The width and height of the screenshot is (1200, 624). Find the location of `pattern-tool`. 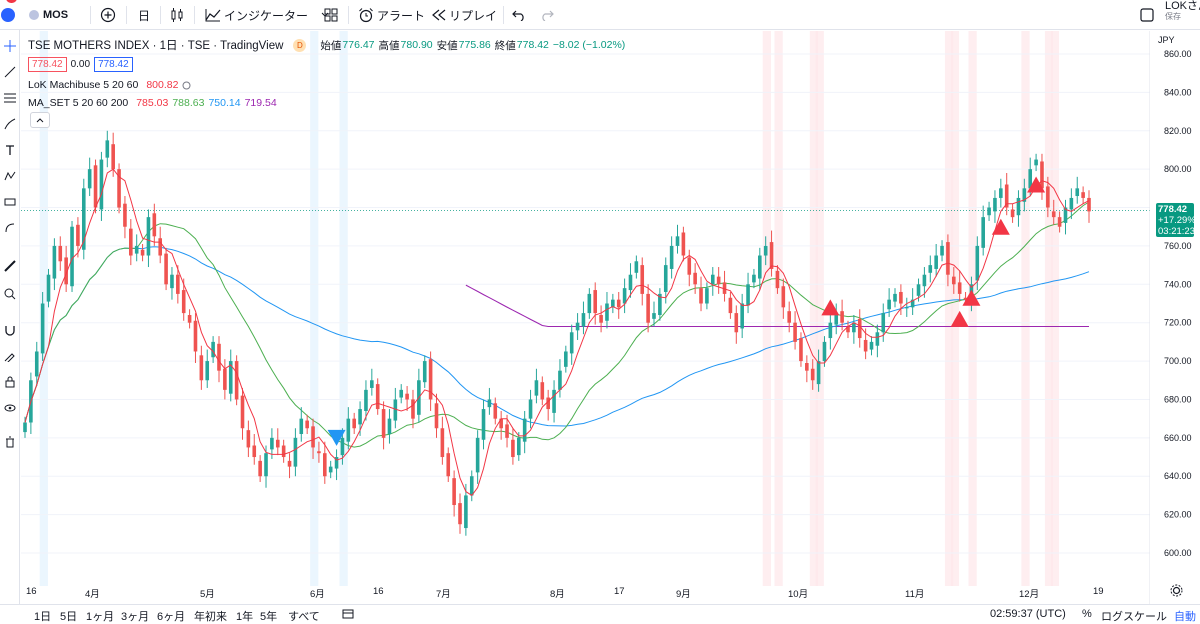

pattern-tool is located at coordinates (10, 176).